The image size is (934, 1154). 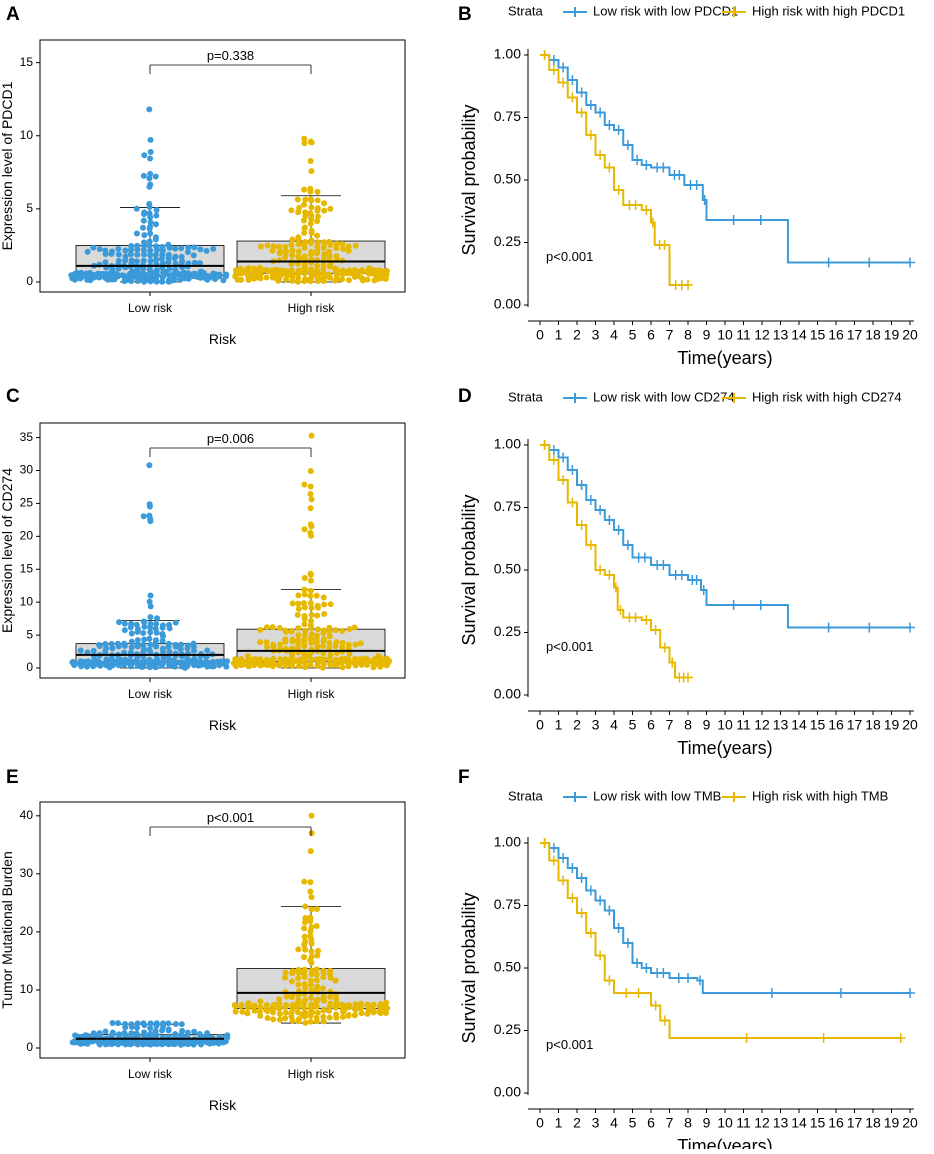 What do you see at coordinates (29, 281) in the screenshot?
I see `y-tick-label: 0` at bounding box center [29, 281].